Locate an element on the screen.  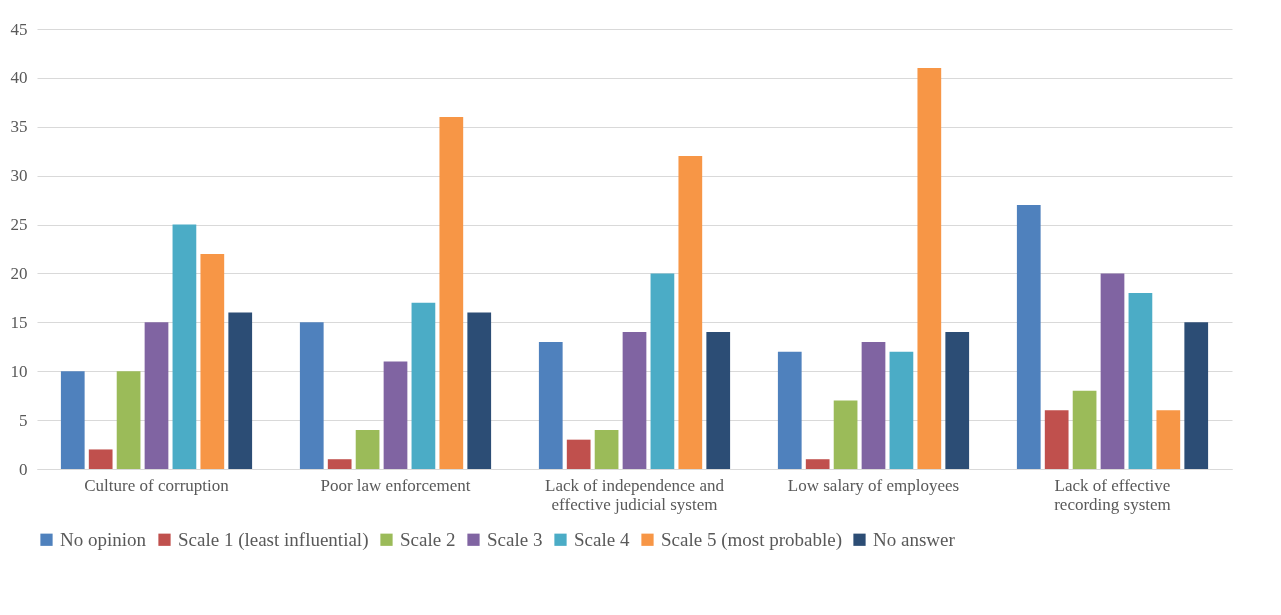
legend-label: No opinion is located at coordinates (103, 539).